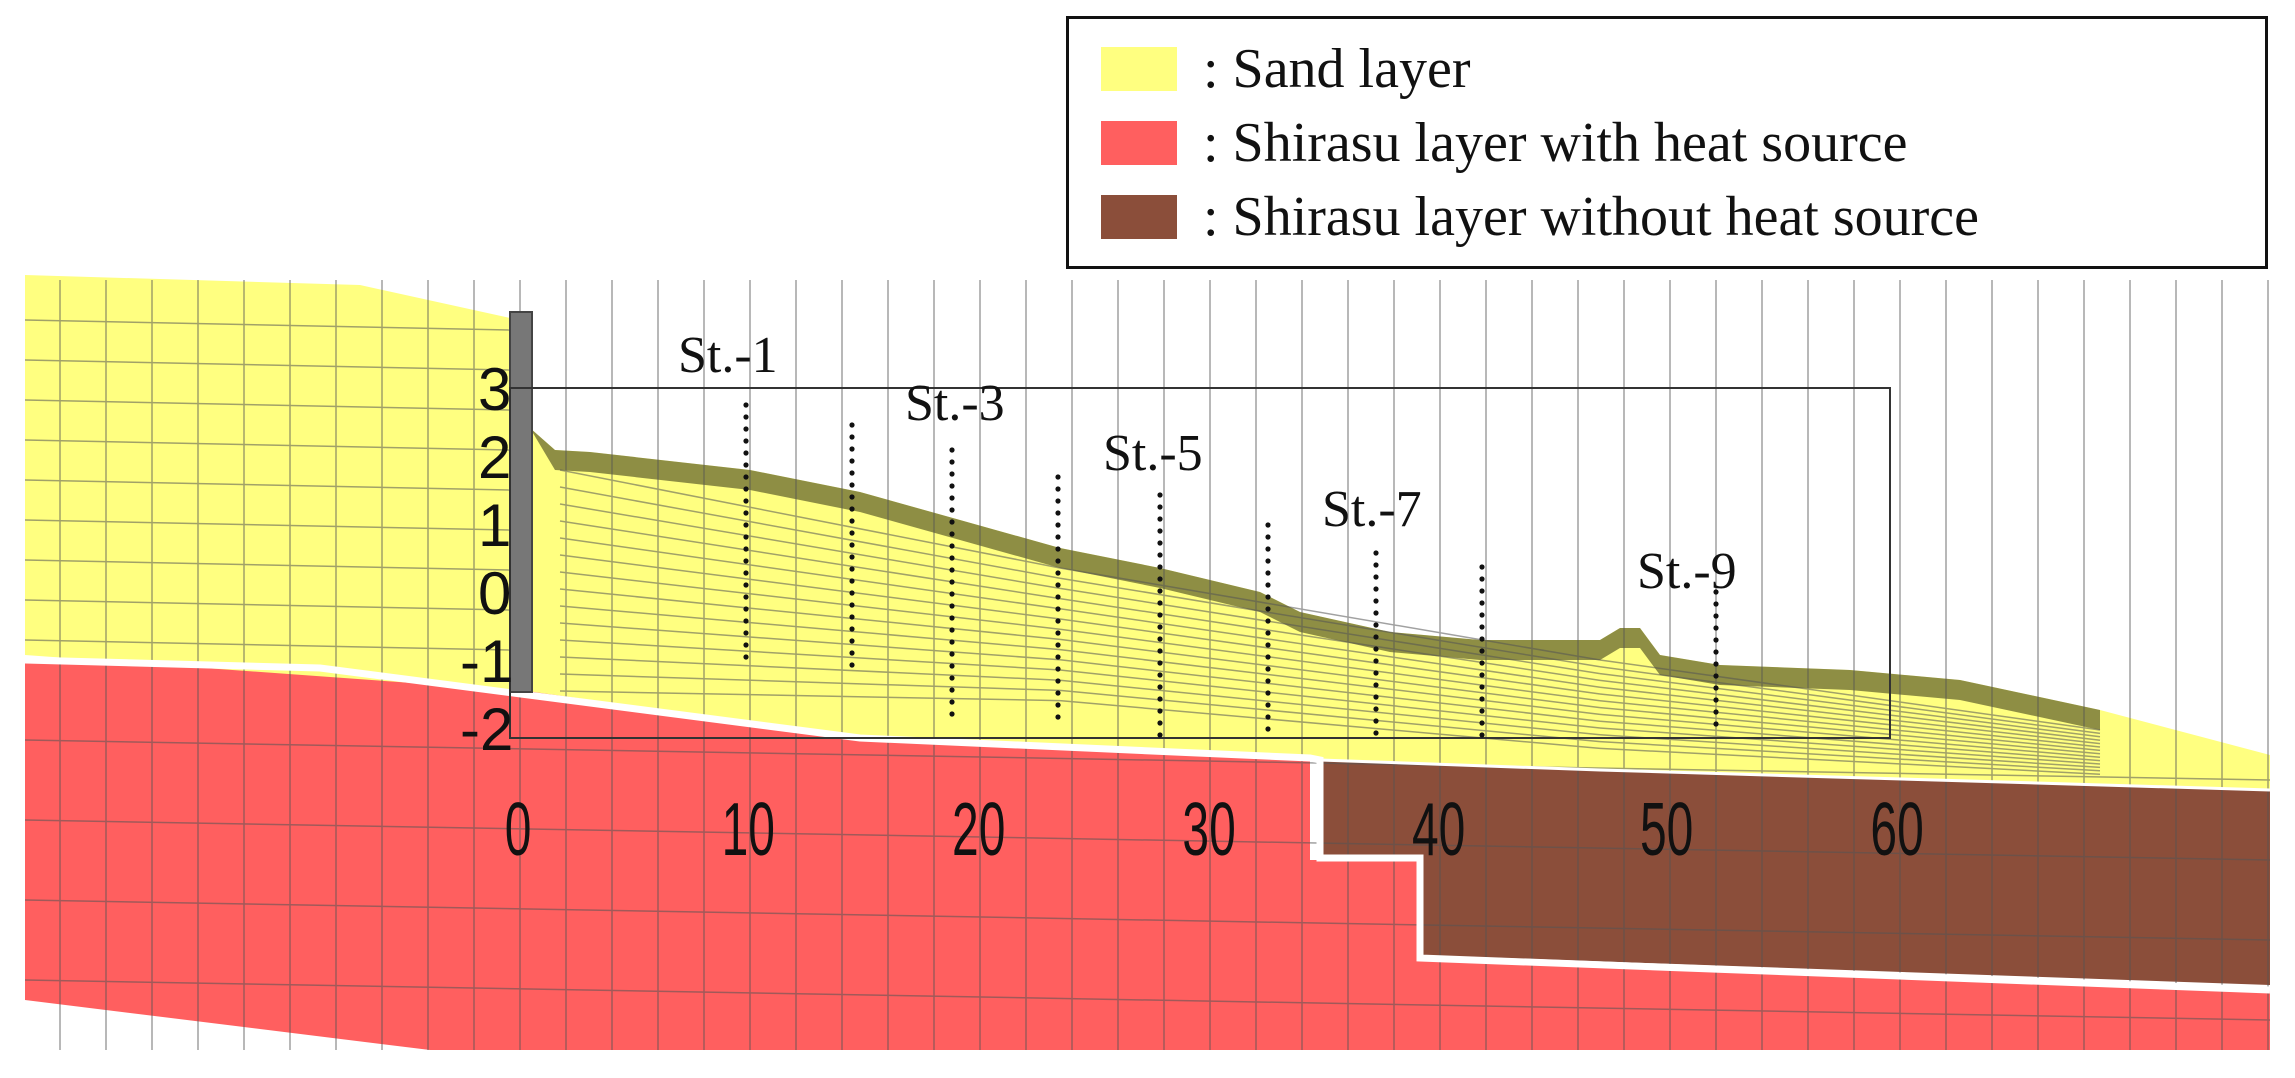  Describe the element at coordinates (1687, 571) in the screenshot. I see `station-label-9: St.-9` at that location.